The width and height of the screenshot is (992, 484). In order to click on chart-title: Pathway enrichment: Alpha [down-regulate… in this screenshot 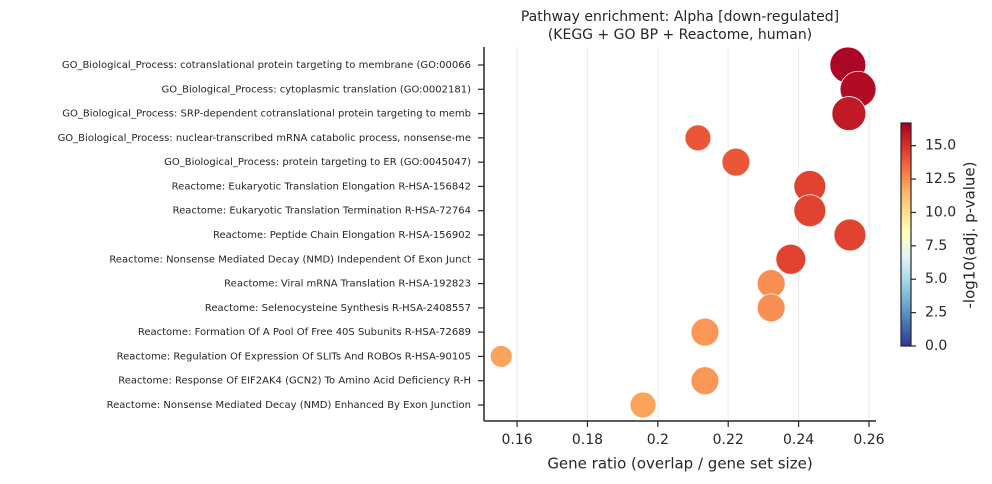, I will do `click(680, 17)`.